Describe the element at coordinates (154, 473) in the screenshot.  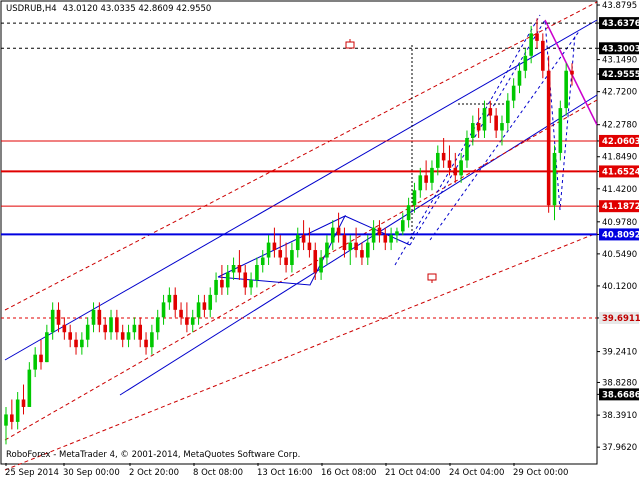
I see `time-tick-label: 2 Oct 20:00` at that location.